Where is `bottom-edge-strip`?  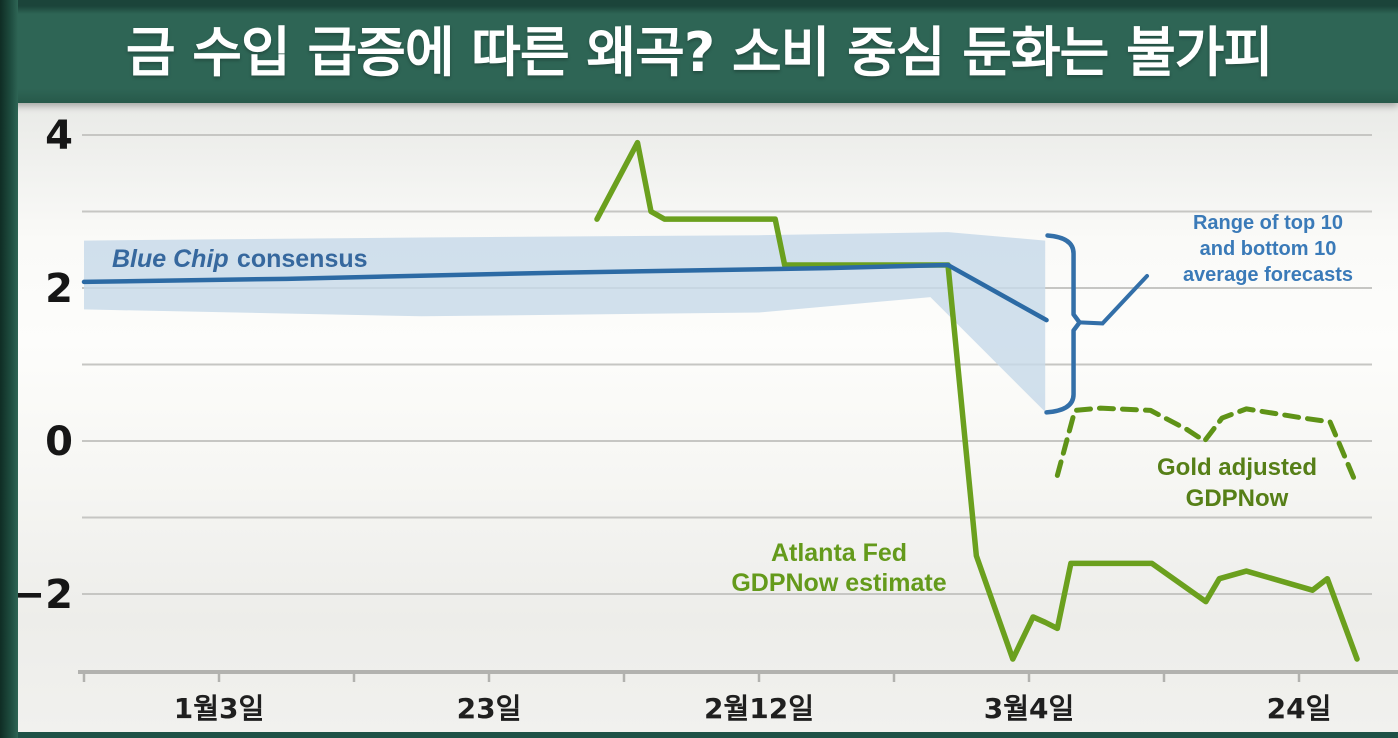 bottom-edge-strip is located at coordinates (708, 735).